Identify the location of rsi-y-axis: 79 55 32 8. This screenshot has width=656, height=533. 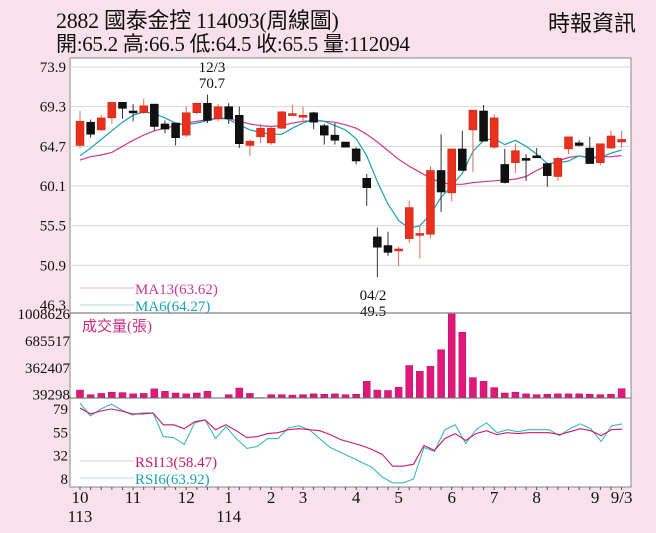
(60, 445).